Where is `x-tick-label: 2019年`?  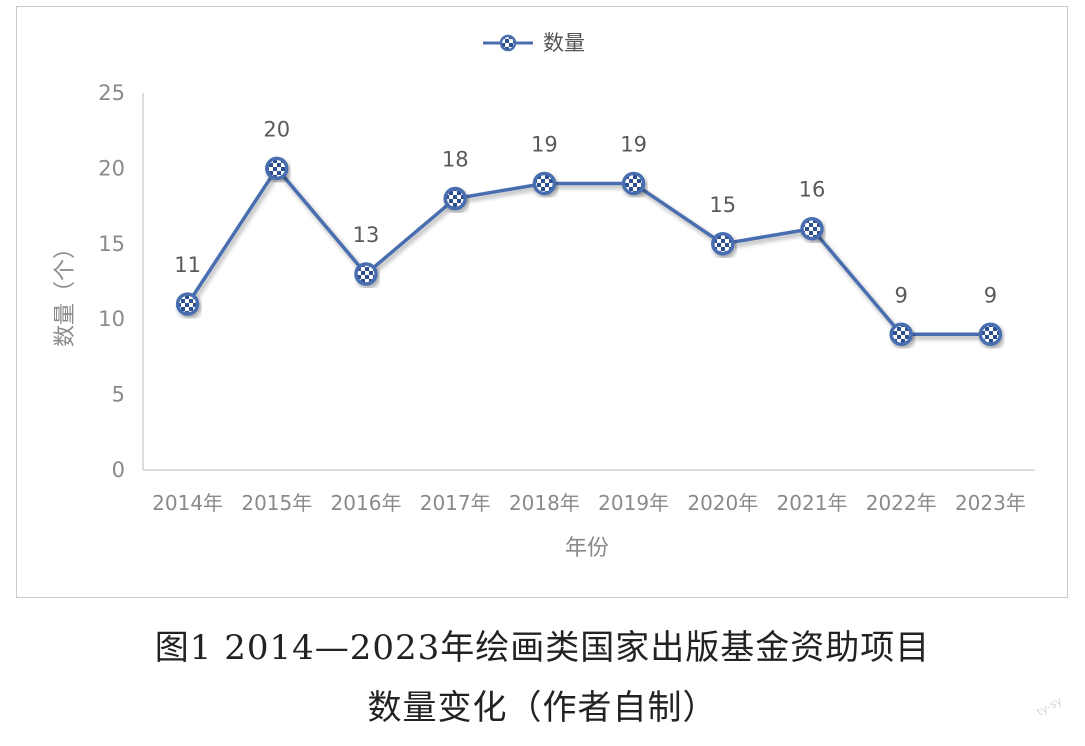
x-tick-label: 2019年 is located at coordinates (633, 503).